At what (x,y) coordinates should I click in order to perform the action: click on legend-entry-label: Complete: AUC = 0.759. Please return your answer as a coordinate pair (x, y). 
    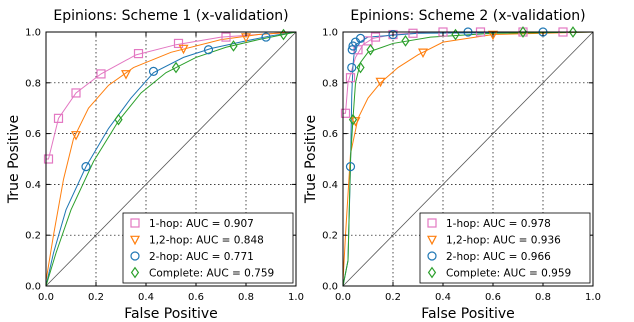
    Looking at the image, I should click on (211, 274).